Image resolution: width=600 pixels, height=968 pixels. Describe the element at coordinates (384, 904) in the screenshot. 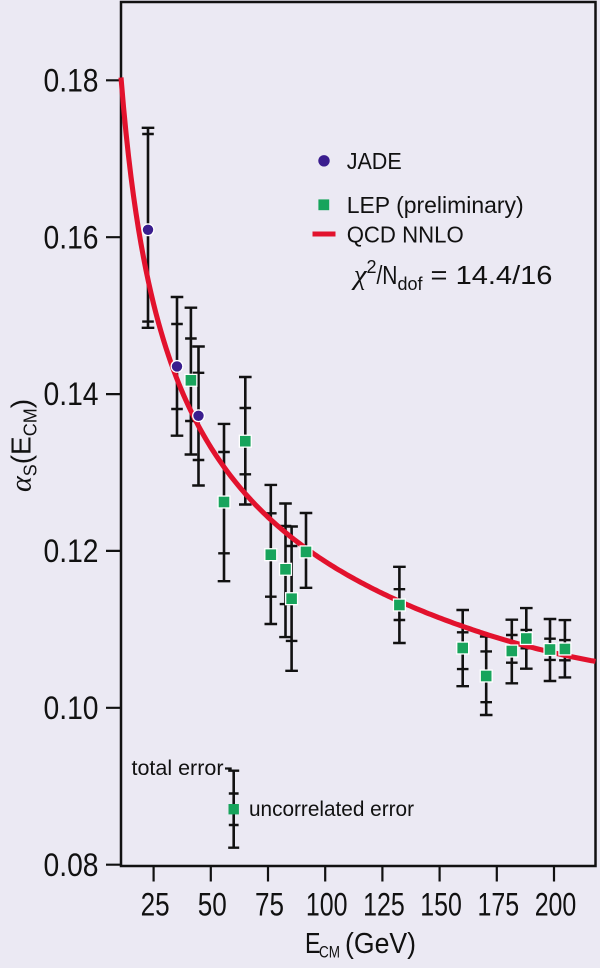

I see `svg-text: 125` at that location.